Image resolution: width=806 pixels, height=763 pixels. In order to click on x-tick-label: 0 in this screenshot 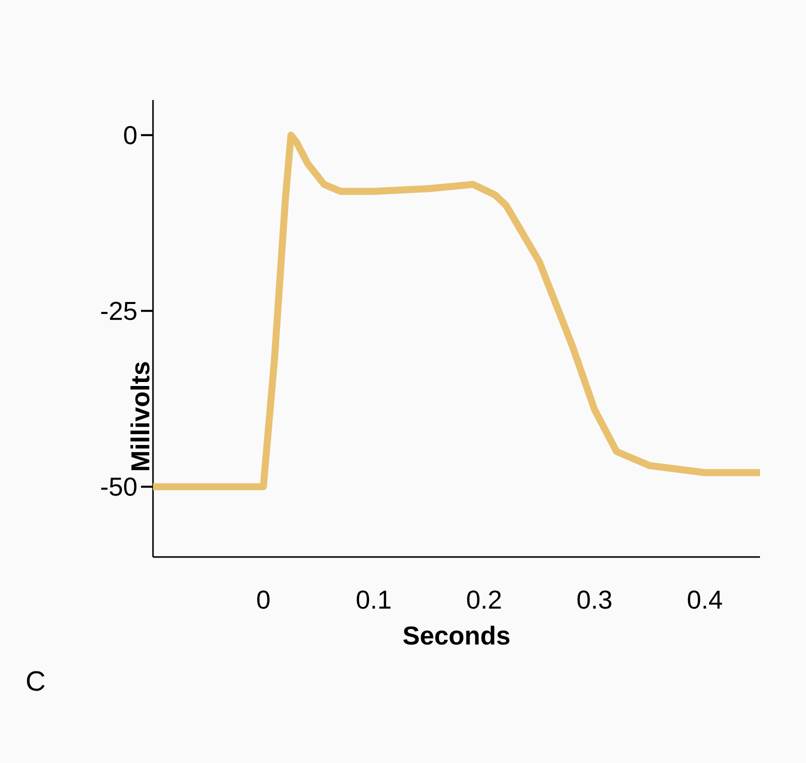, I will do `click(263, 599)`.